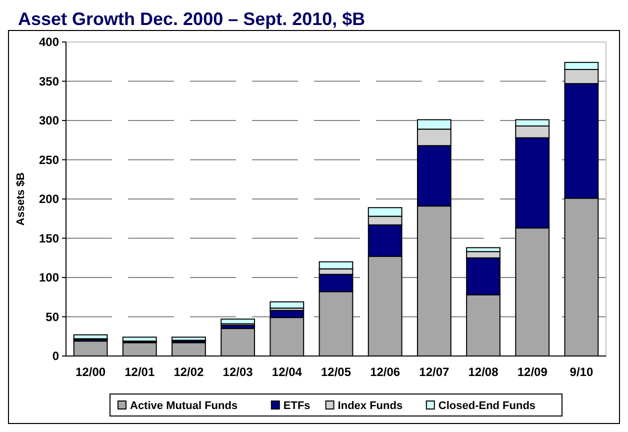 This screenshot has width=628, height=432. What do you see at coordinates (49, 199) in the screenshot?
I see `y-tick-label: 200` at bounding box center [49, 199].